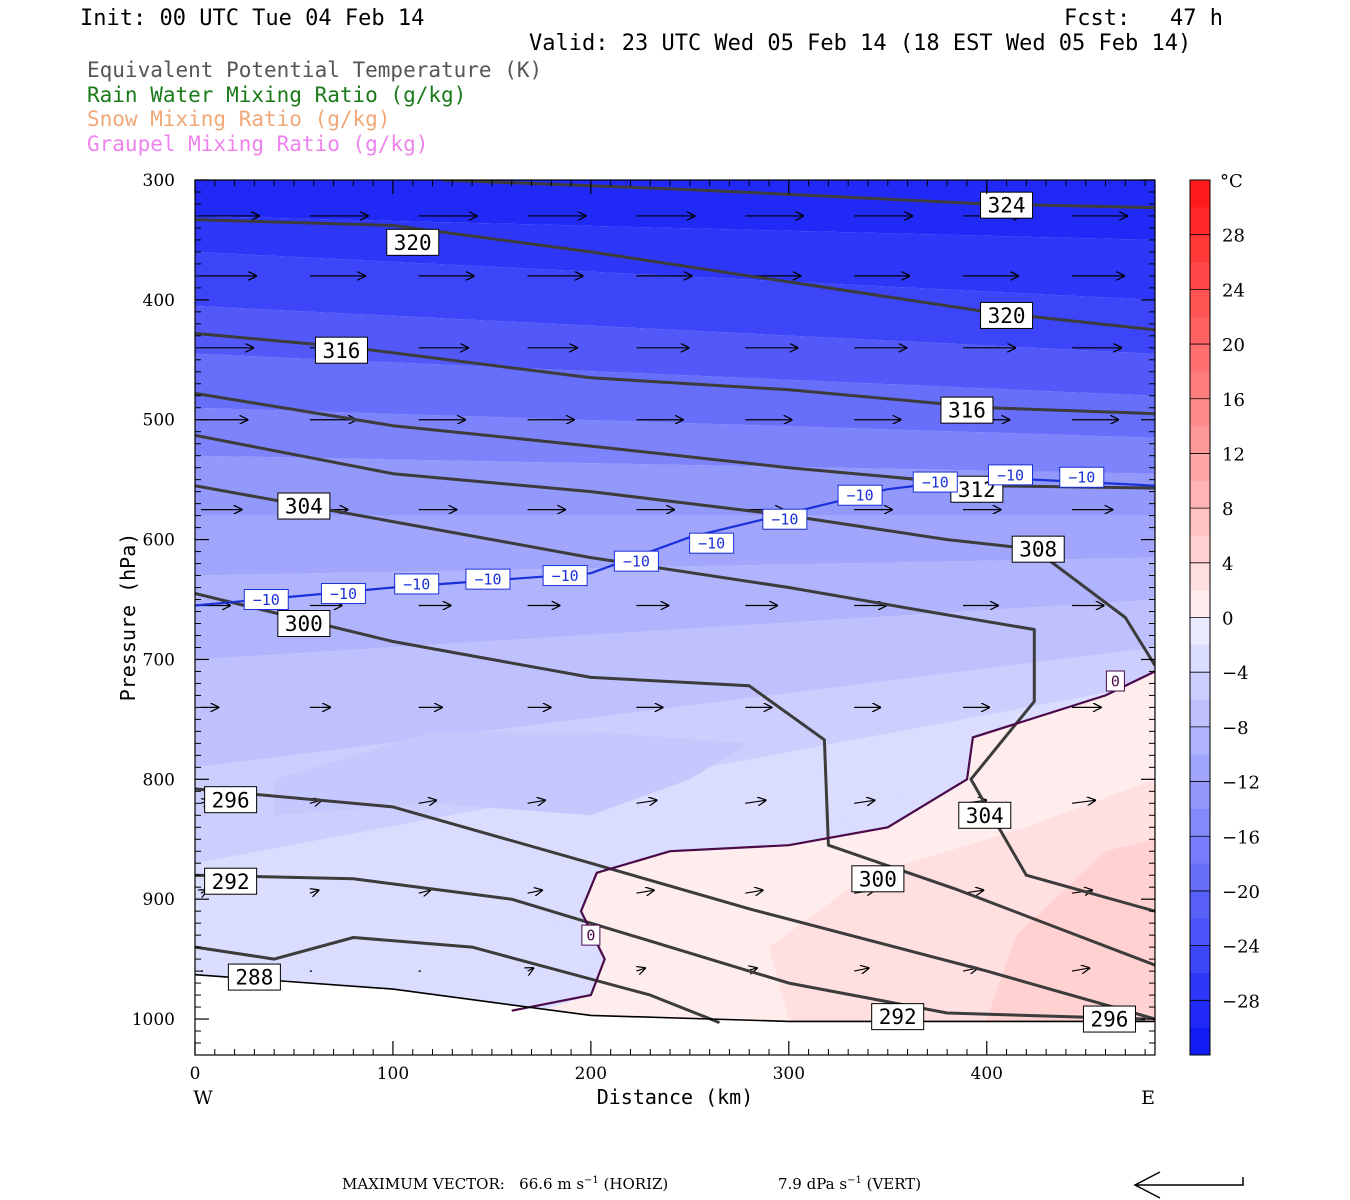 Image resolution: width=1350 pixels, height=1200 pixels. Describe the element at coordinates (591, 1074) in the screenshot. I see `x-tick-label: 200` at that location.